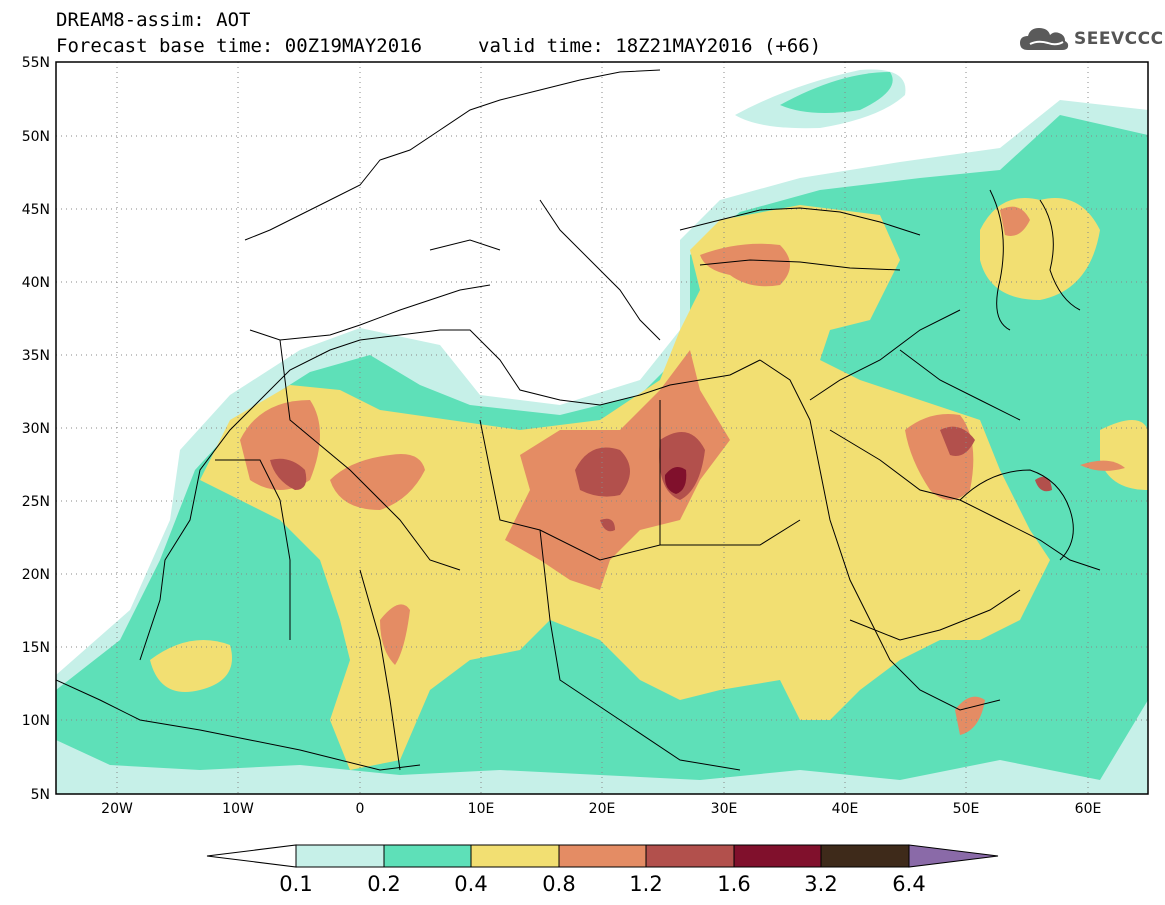  I want to click on lat-label: 35N, so click(36, 356).